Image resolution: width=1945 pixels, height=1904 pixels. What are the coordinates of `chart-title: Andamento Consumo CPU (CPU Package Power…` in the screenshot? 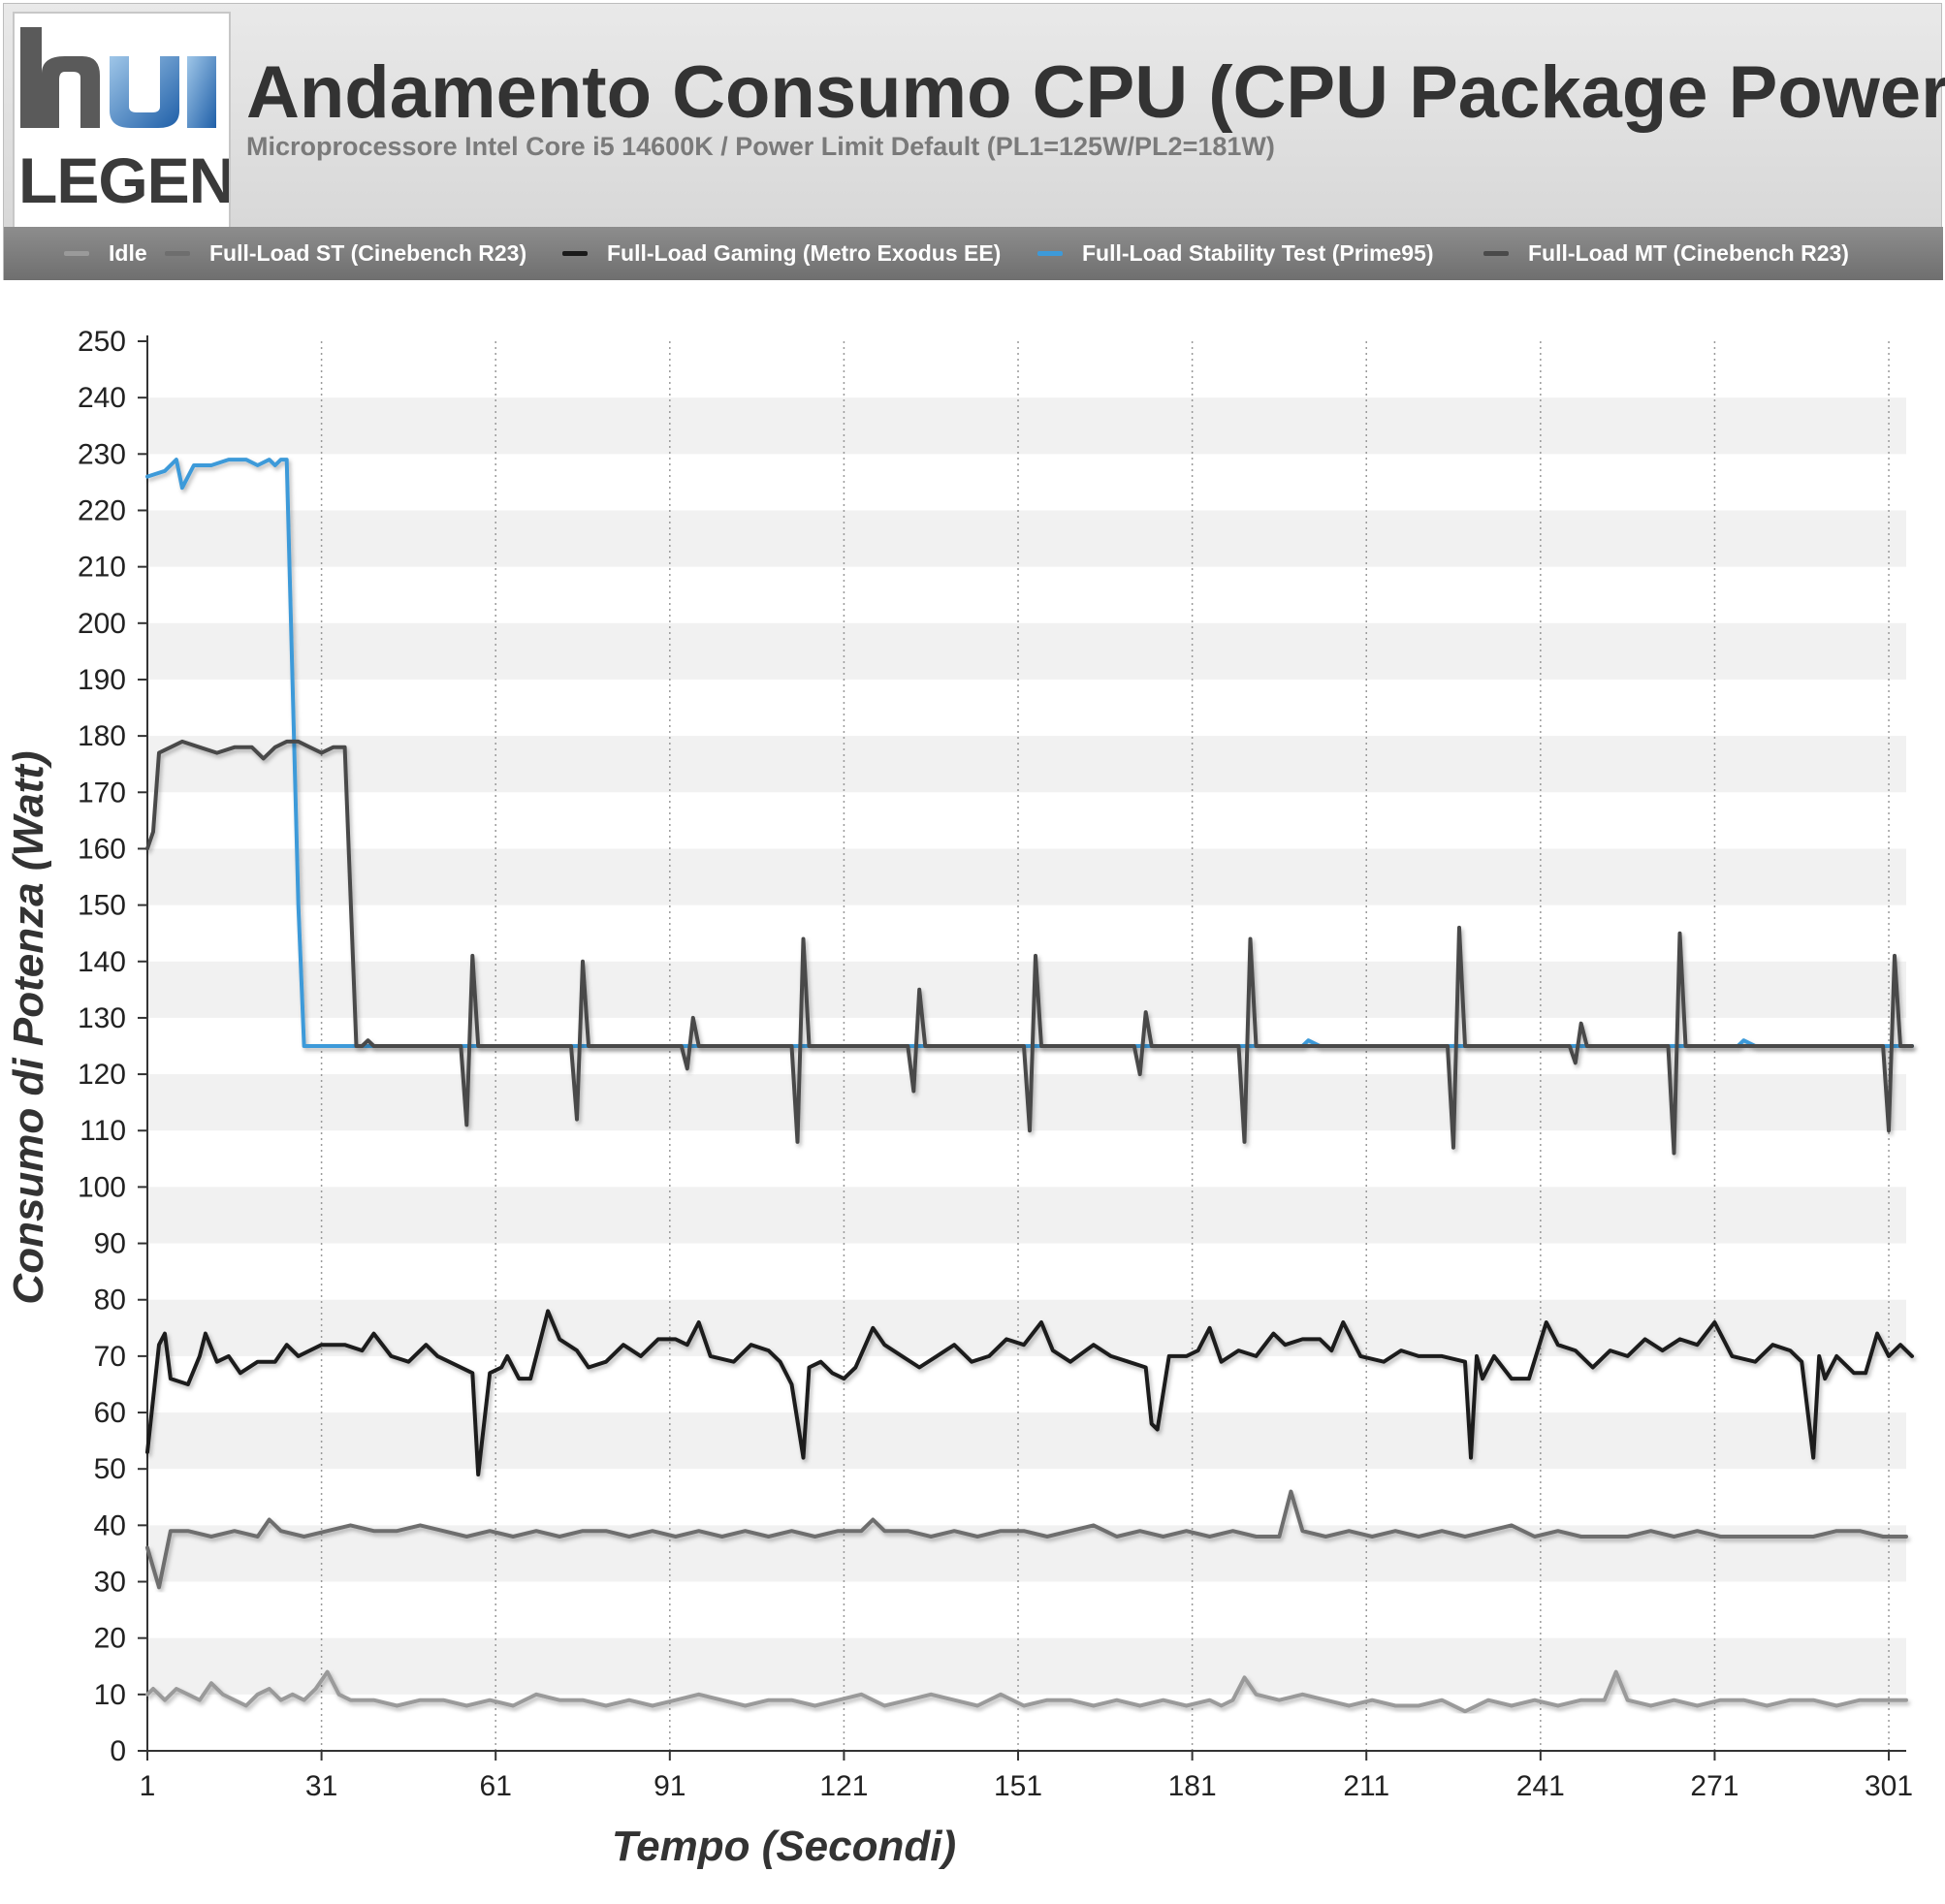 It's located at (1095, 92).